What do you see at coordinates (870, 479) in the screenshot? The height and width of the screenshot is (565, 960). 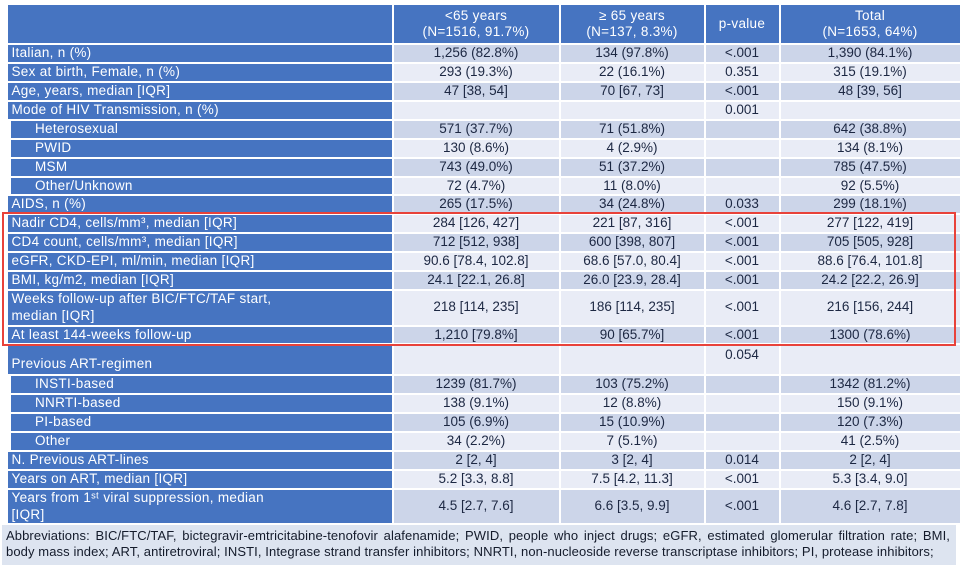 I see `table-cell: 5.3 [3.4, 9.0]` at bounding box center [870, 479].